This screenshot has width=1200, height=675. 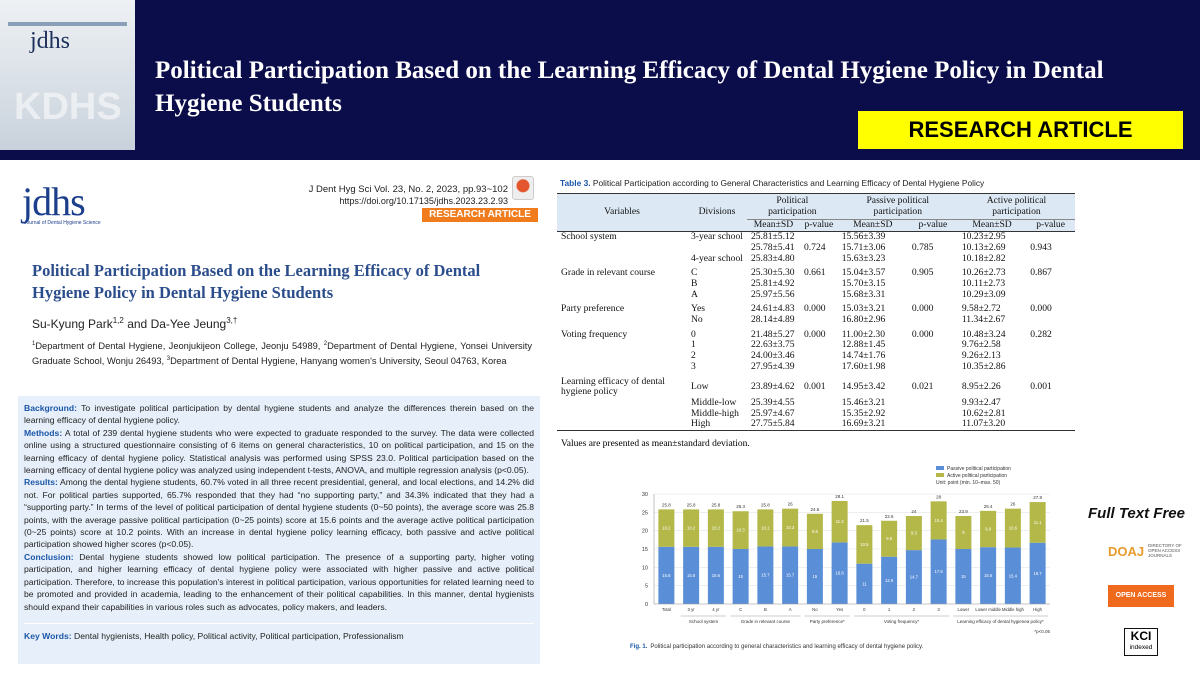 I want to click on table-cell: 27.95±4.39, so click(x=772, y=366).